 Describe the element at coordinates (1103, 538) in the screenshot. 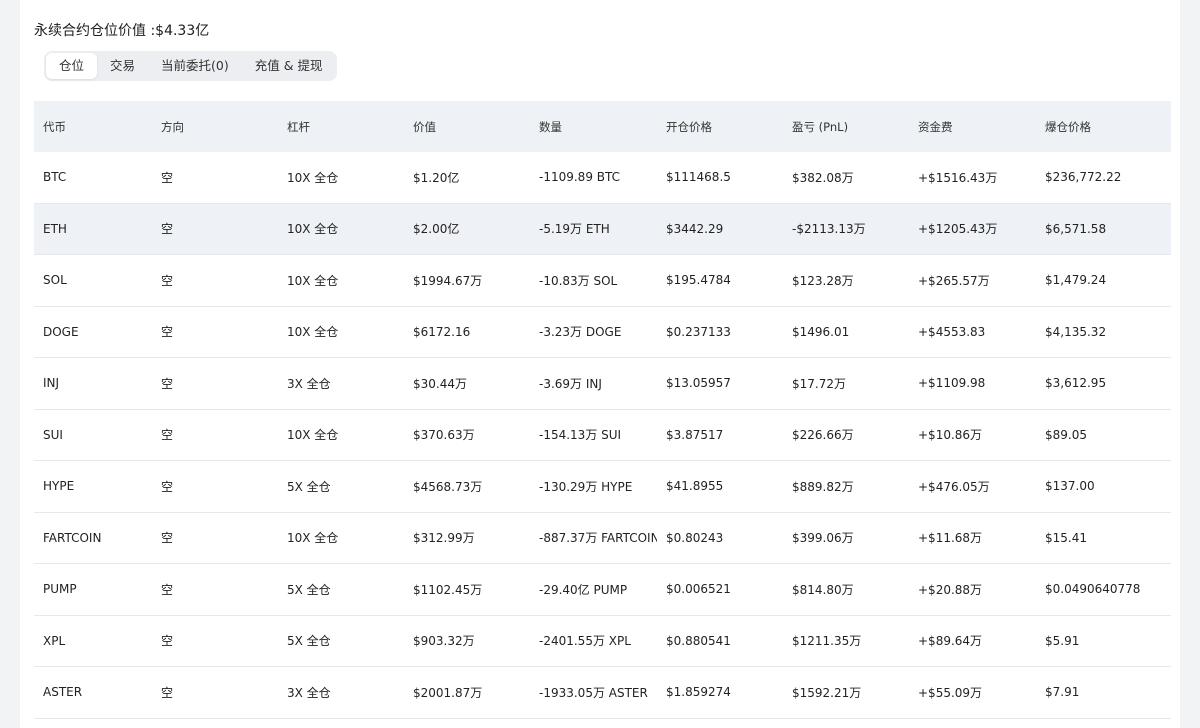

I see `cell-liq-price: $15.41` at that location.